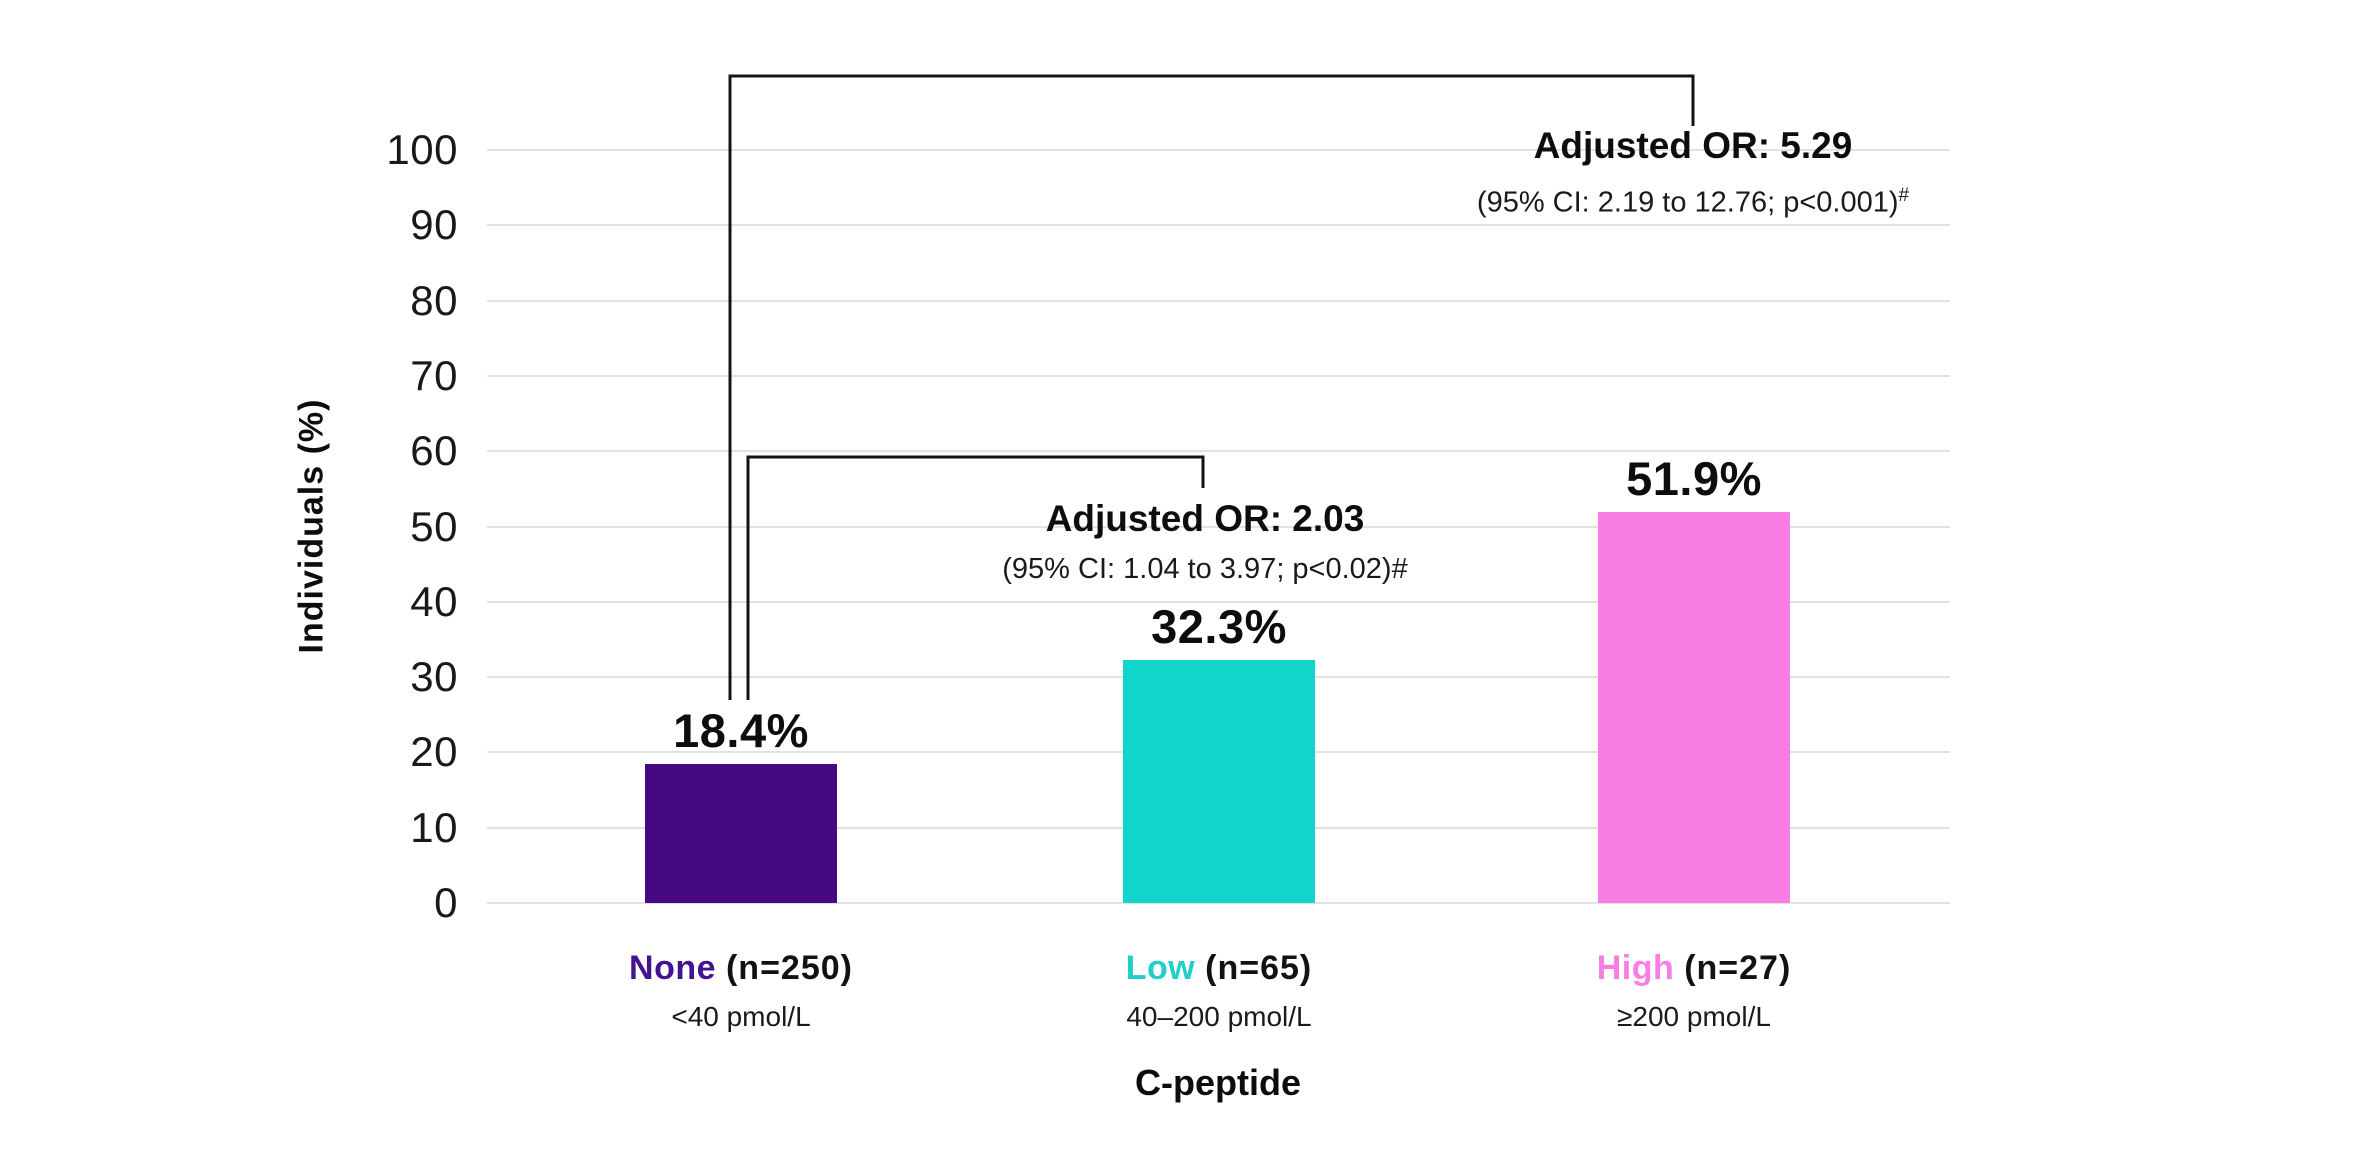  What do you see at coordinates (422, 149) in the screenshot?
I see `y-axis-tick-label: 100` at bounding box center [422, 149].